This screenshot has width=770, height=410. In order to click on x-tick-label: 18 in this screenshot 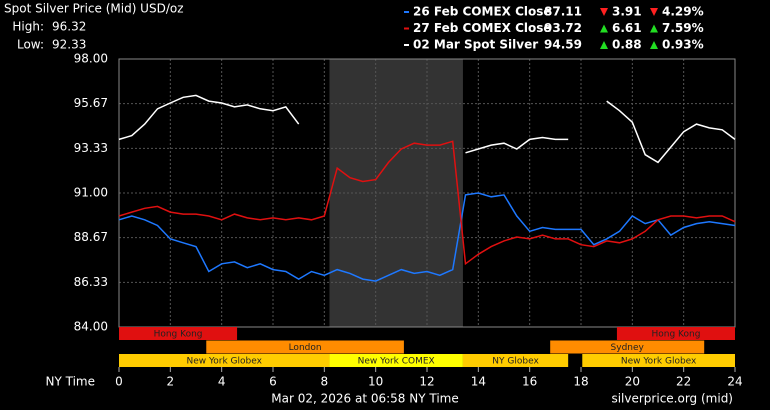, I will do `click(580, 382)`.